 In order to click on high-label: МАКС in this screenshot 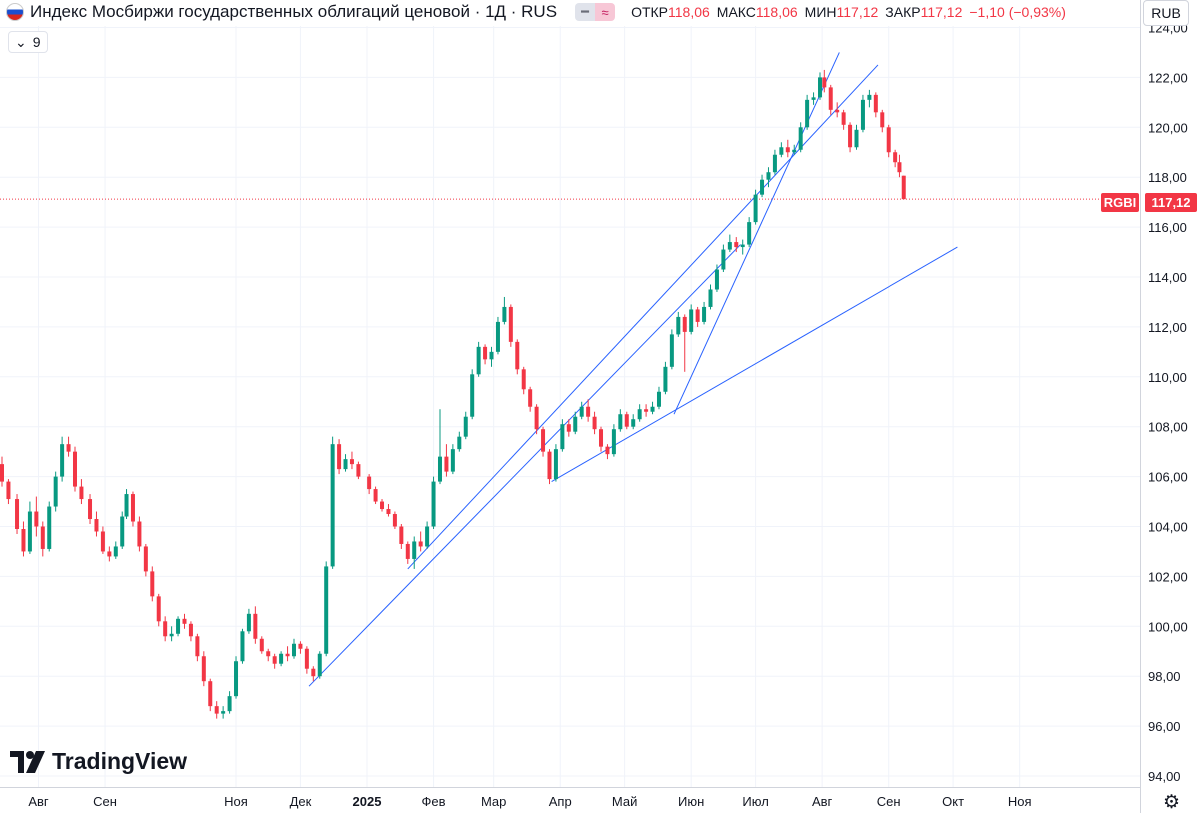, I will do `click(736, 12)`.